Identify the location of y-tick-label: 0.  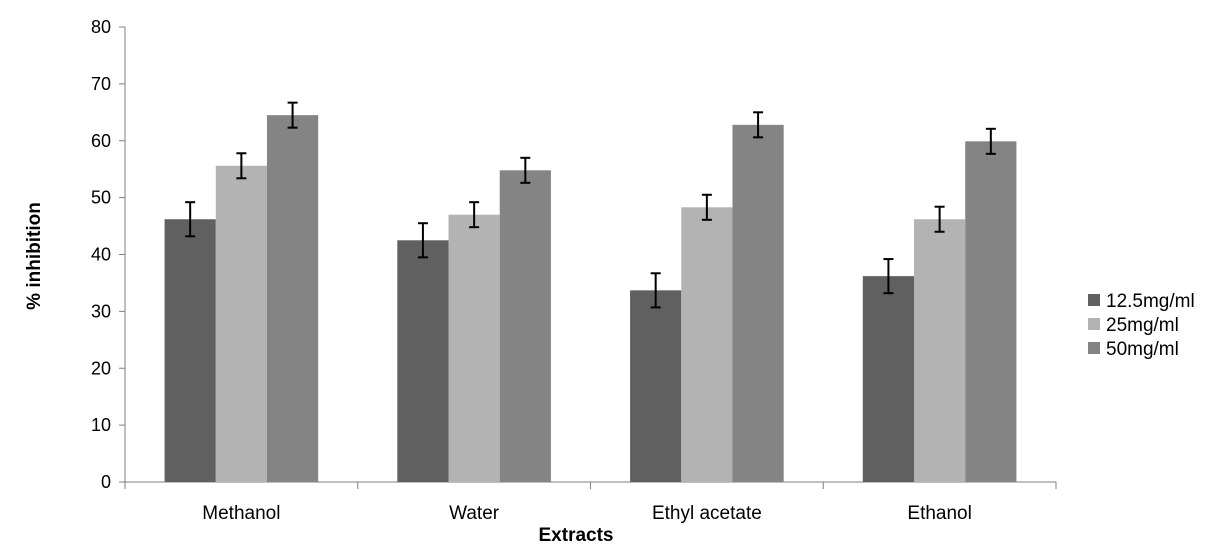
(106, 482).